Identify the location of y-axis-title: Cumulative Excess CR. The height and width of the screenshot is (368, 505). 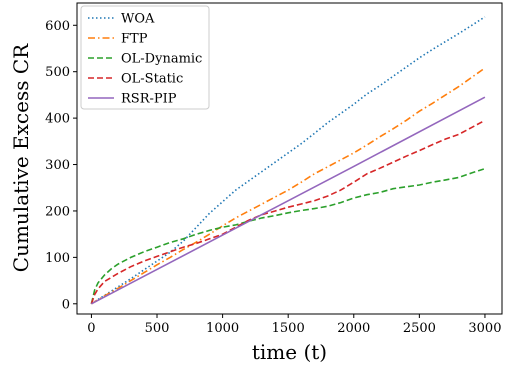
(21, 157).